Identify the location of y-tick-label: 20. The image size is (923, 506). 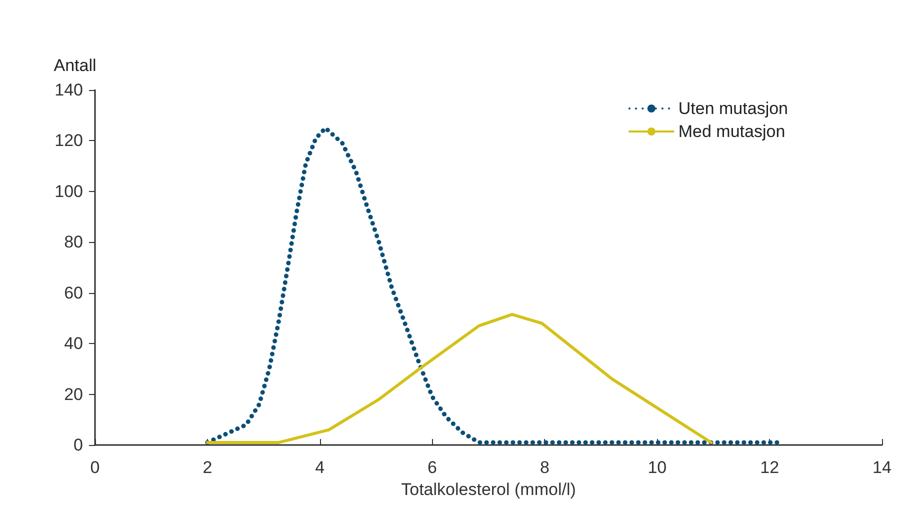
(73, 394).